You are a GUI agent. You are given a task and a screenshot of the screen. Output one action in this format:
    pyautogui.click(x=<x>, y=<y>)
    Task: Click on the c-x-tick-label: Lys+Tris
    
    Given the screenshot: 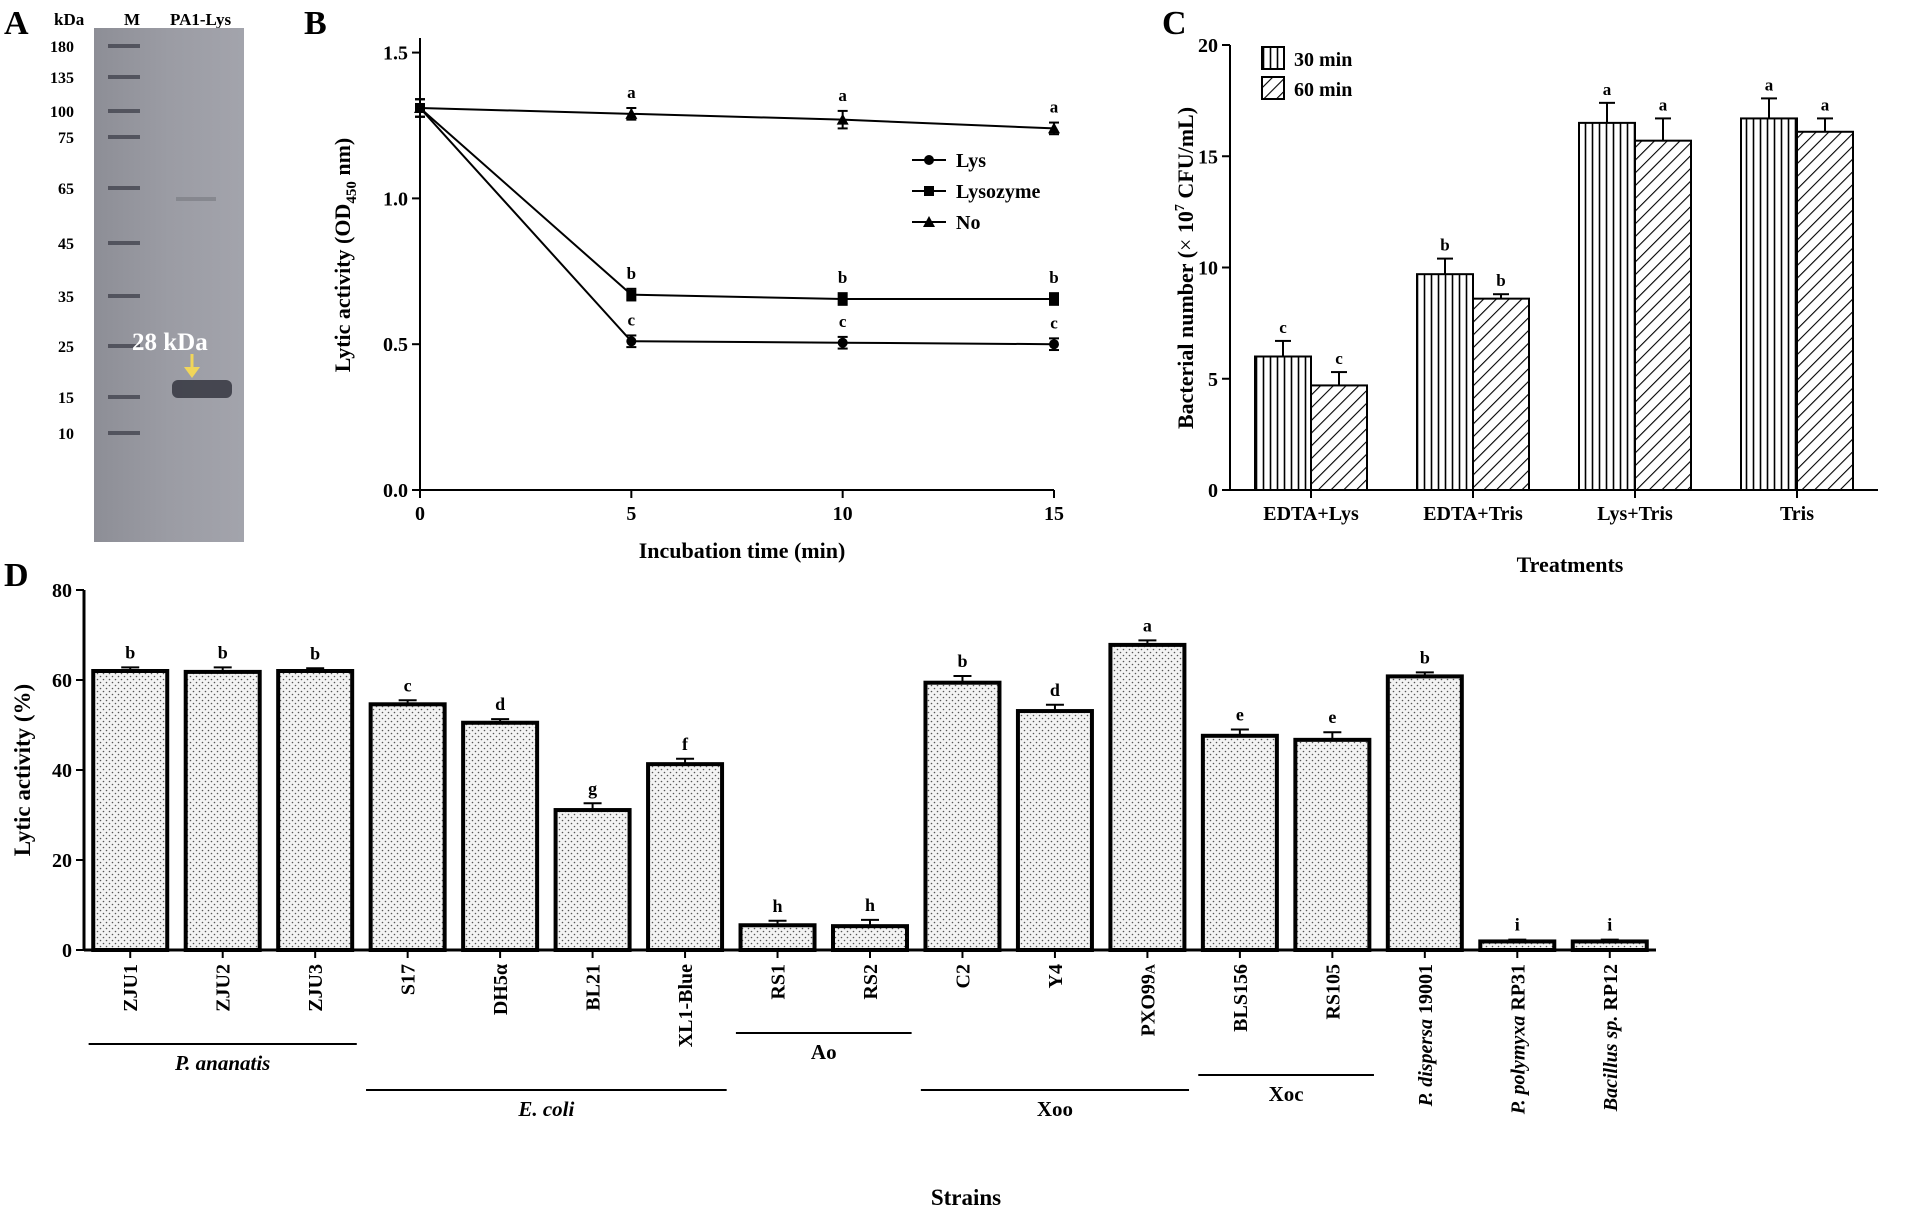 What is the action you would take?
    pyautogui.click(x=1635, y=514)
    